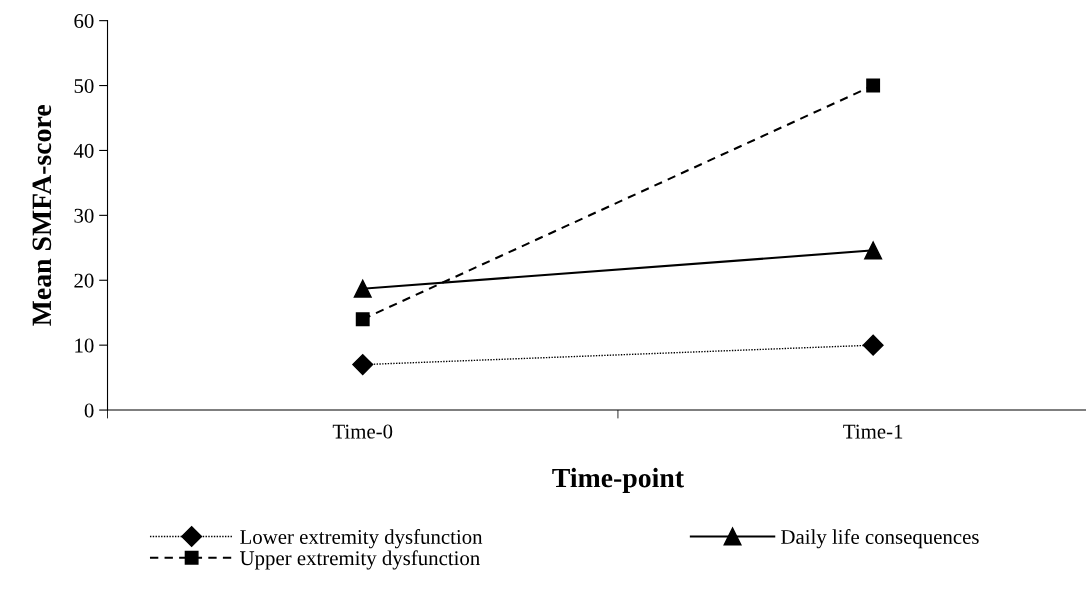 Image resolution: width=1086 pixels, height=590 pixels. Describe the element at coordinates (84, 215) in the screenshot. I see `y-tick-label: 30` at that location.